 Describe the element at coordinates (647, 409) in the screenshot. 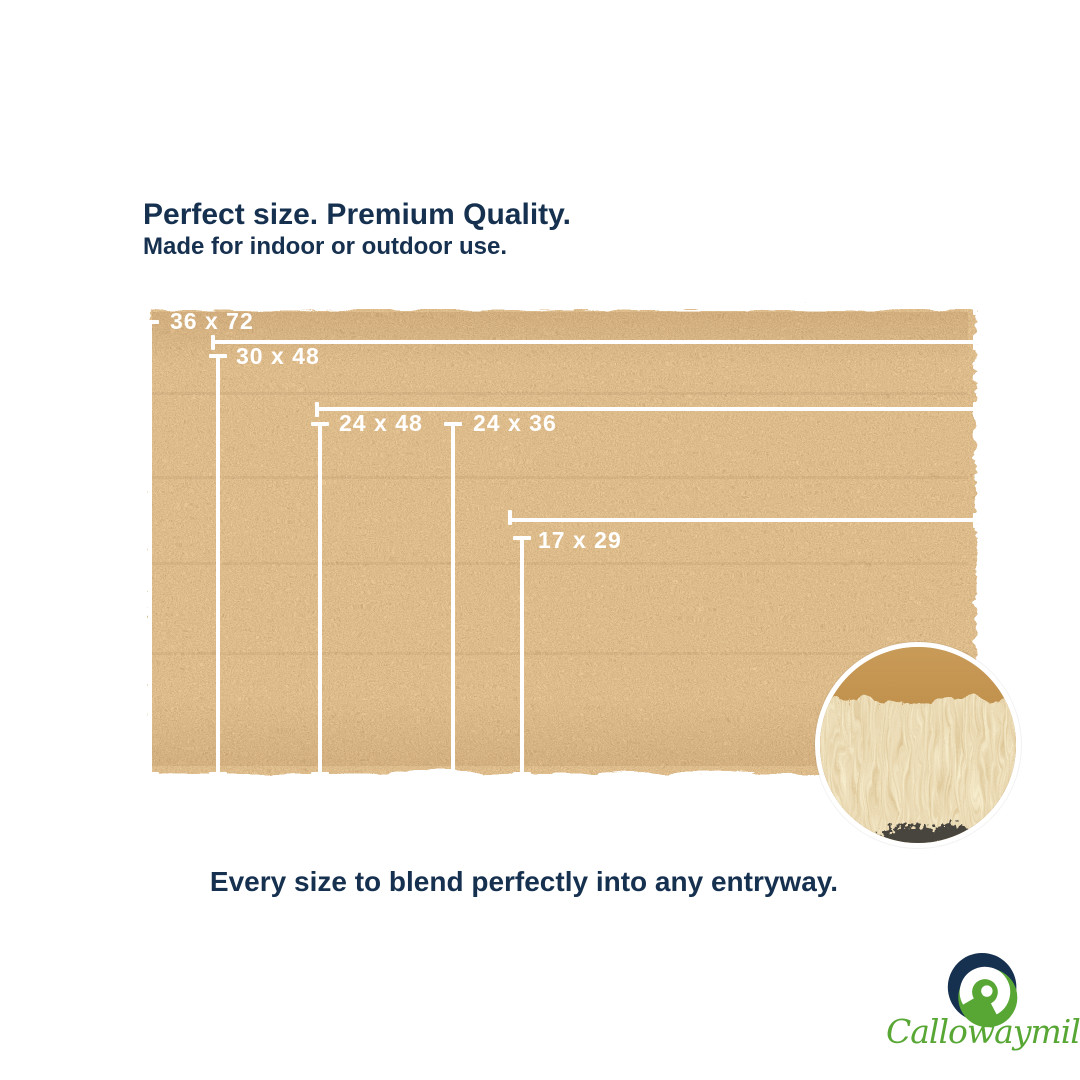

I see `dimension-line-24x48-width` at that location.